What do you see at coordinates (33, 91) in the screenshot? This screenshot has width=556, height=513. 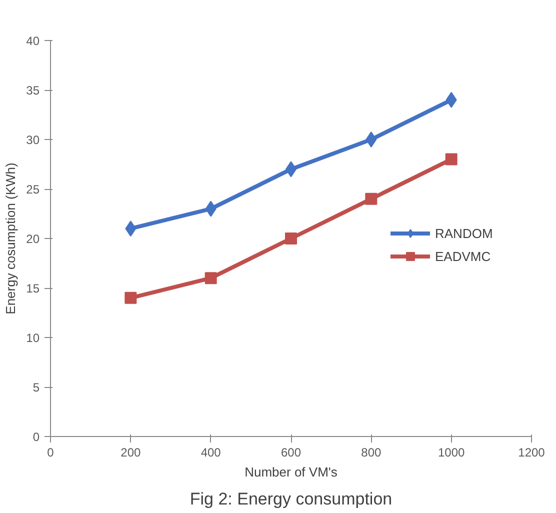 I see `y-tick-label: 35` at bounding box center [33, 91].